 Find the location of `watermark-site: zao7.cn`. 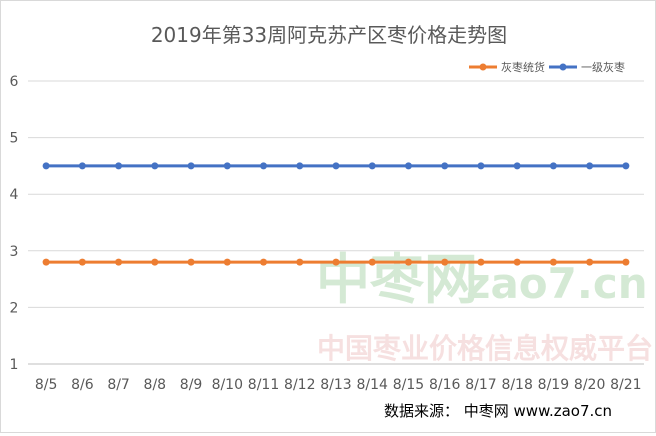

watermark-site: zao7.cn is located at coordinates (557, 283).